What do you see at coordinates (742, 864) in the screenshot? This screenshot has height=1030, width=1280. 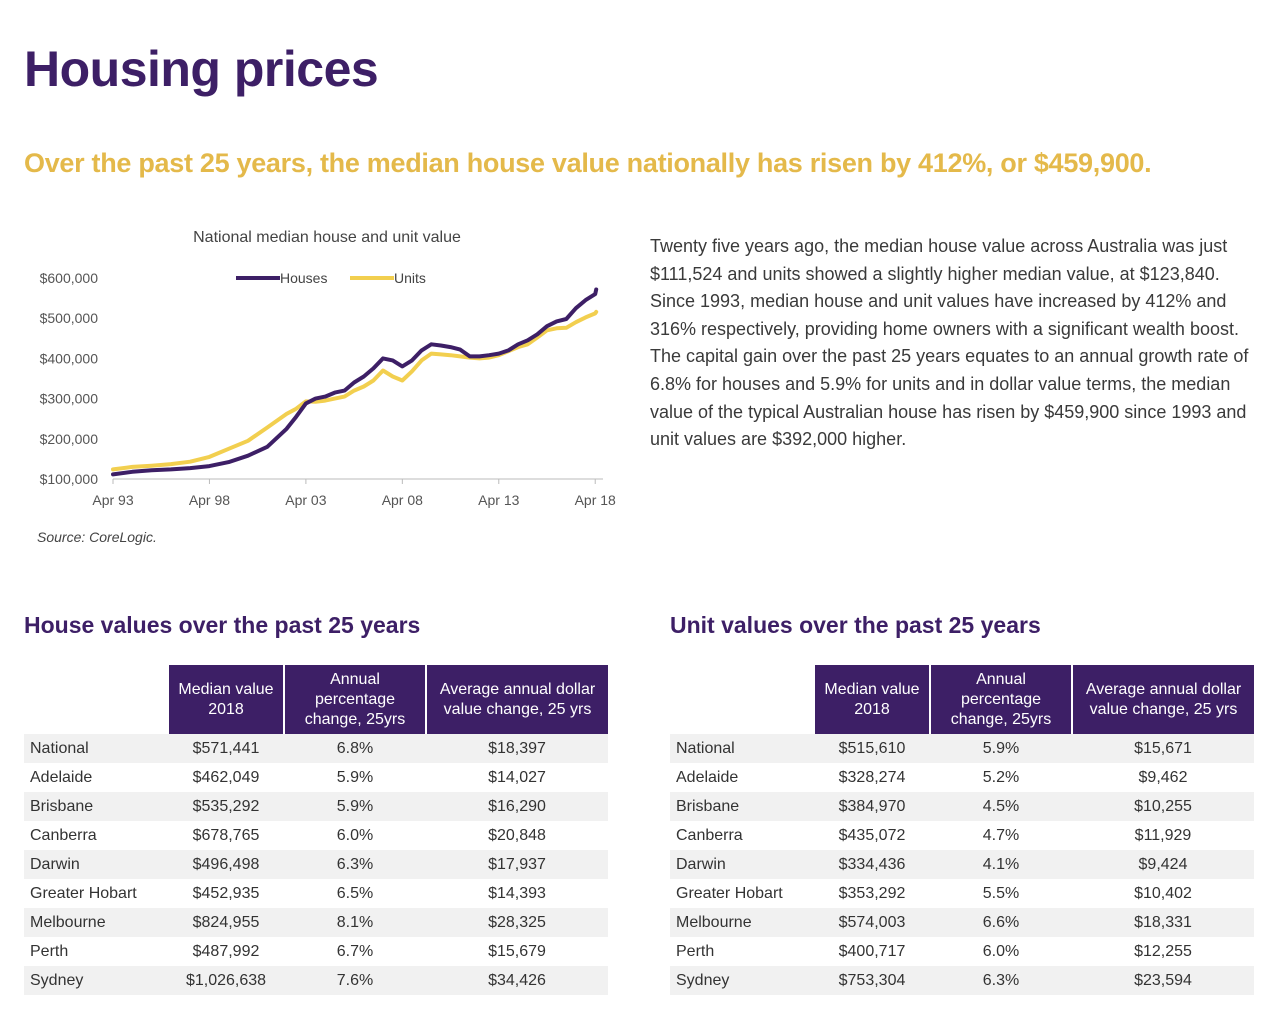 I see `cell-city: Darwin` at bounding box center [742, 864].